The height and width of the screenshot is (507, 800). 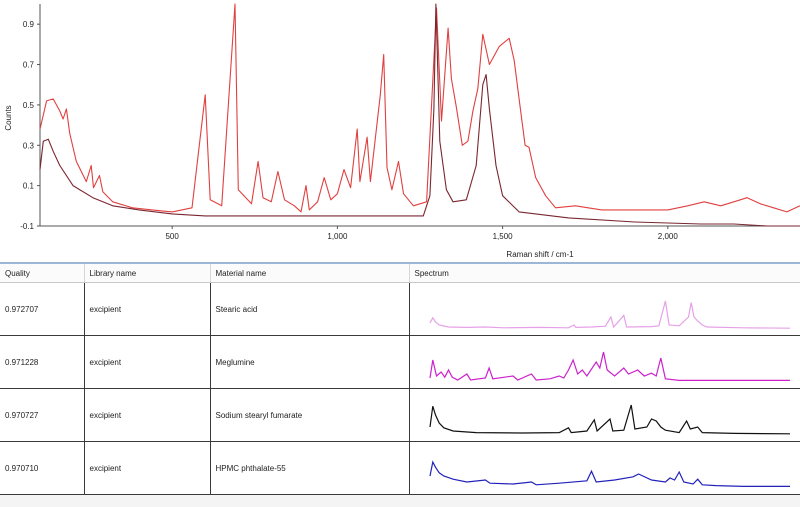 What do you see at coordinates (540, 254) in the screenshot?
I see `x-axis-title: Raman shift / cm-1` at bounding box center [540, 254].